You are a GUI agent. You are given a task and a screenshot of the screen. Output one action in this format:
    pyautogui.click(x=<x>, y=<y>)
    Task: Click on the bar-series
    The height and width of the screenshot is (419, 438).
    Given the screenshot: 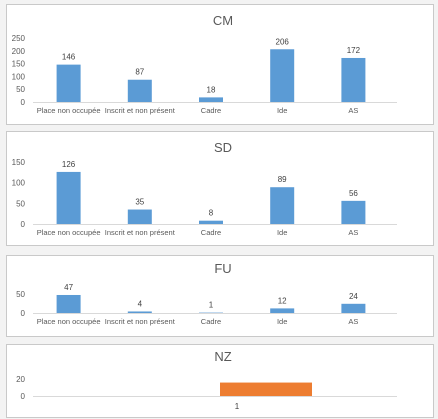 What is the action you would take?
    pyautogui.click(x=266, y=389)
    